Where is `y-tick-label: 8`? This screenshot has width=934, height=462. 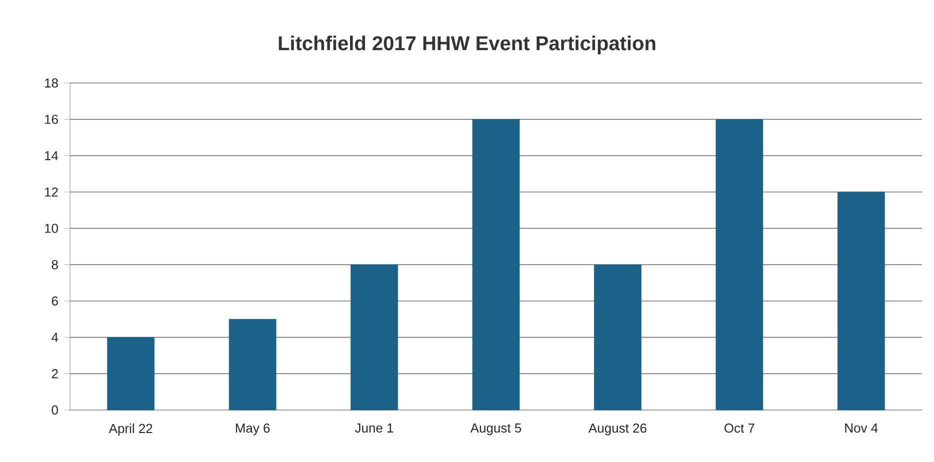 y-tick-label: 8 is located at coordinates (55, 265).